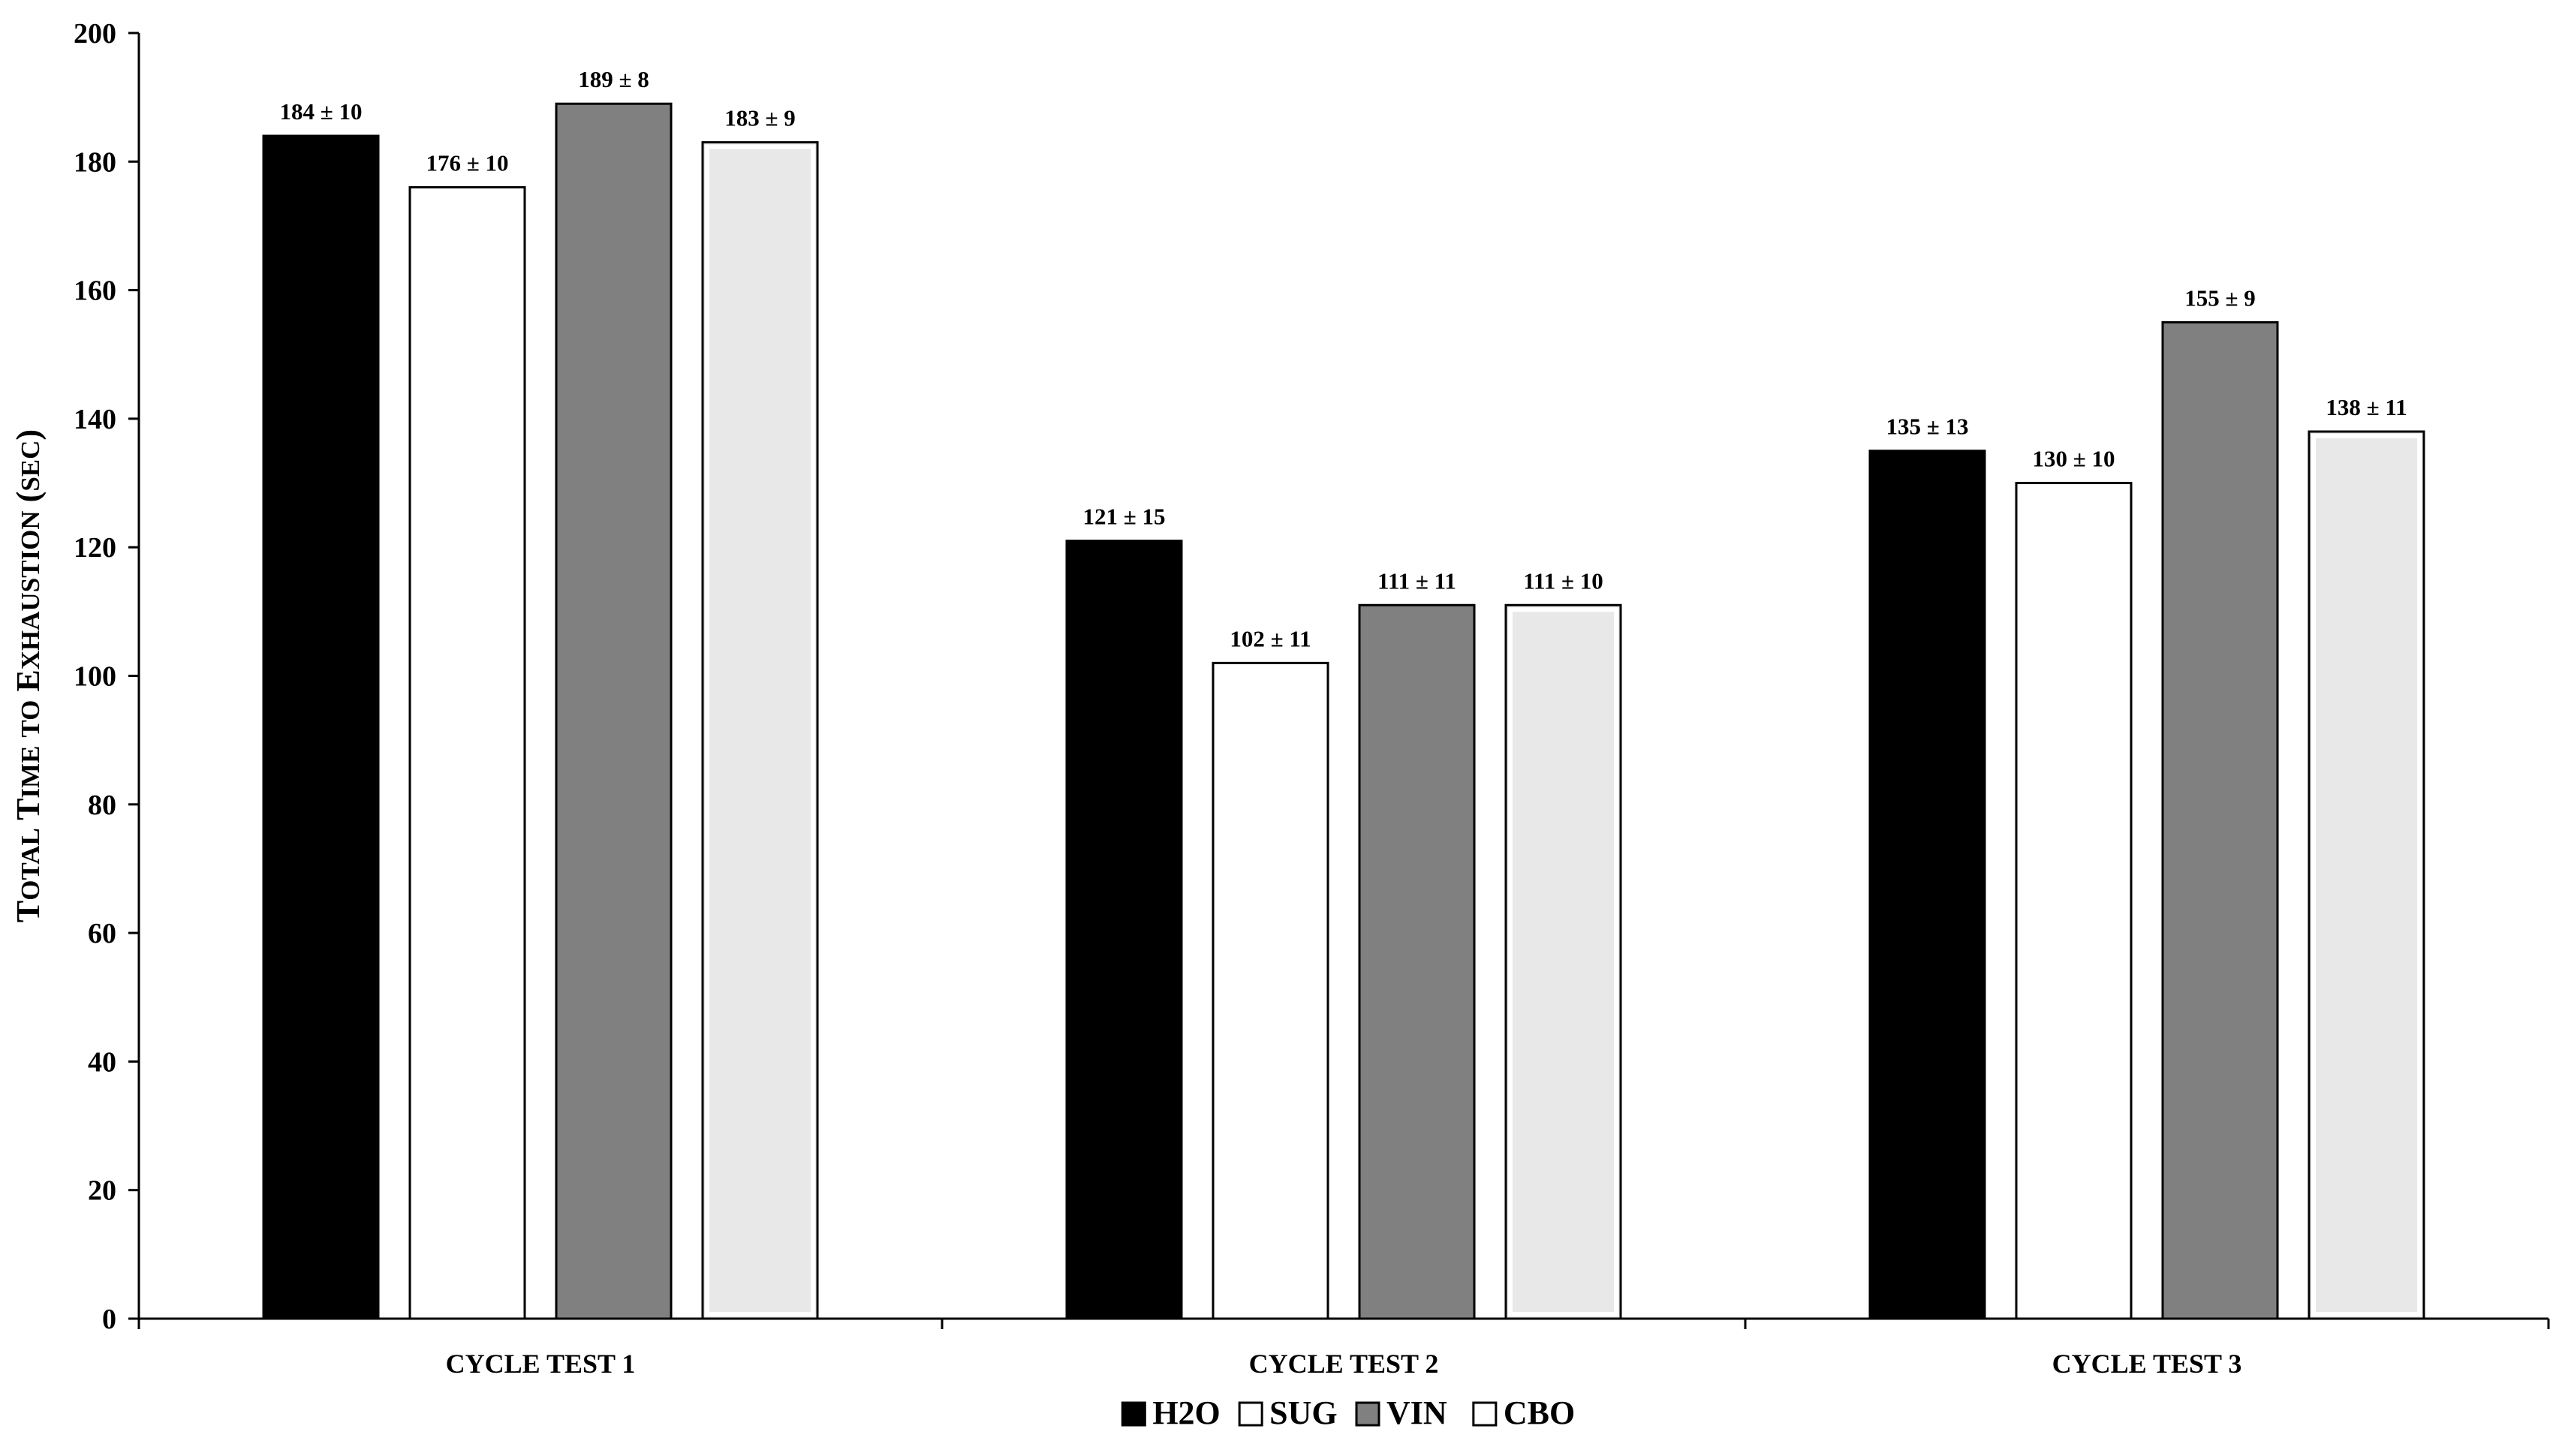 The height and width of the screenshot is (1456, 2565). Describe the element at coordinates (95, 291) in the screenshot. I see `y-tick-label: 160` at that location.